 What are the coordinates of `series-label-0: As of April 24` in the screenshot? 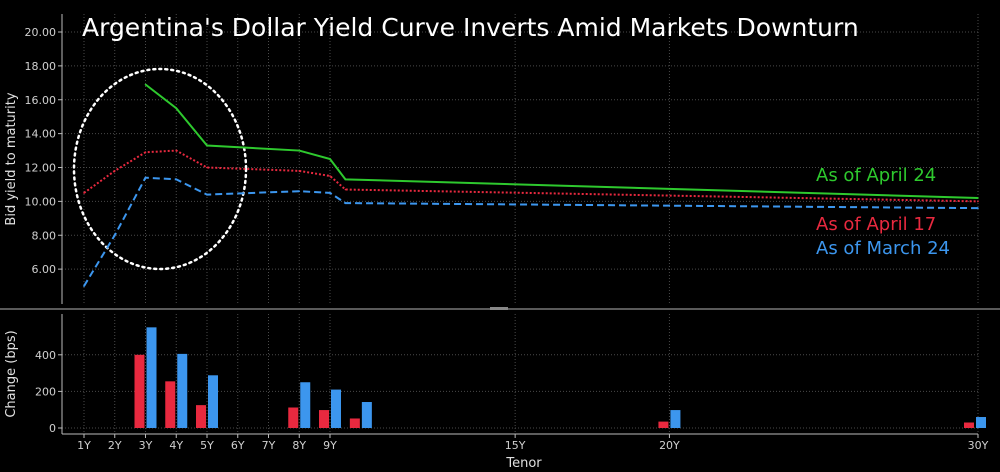 It's located at (876, 175).